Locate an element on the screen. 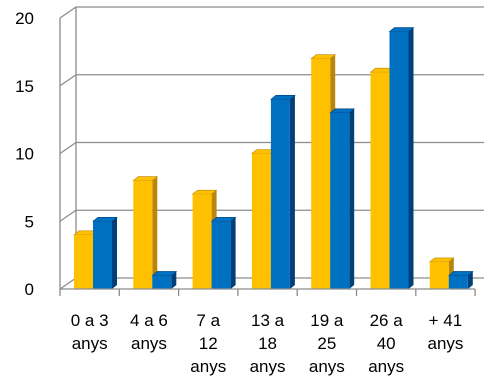 The image size is (484, 389). y-tick-label: 5 is located at coordinates (29, 221).